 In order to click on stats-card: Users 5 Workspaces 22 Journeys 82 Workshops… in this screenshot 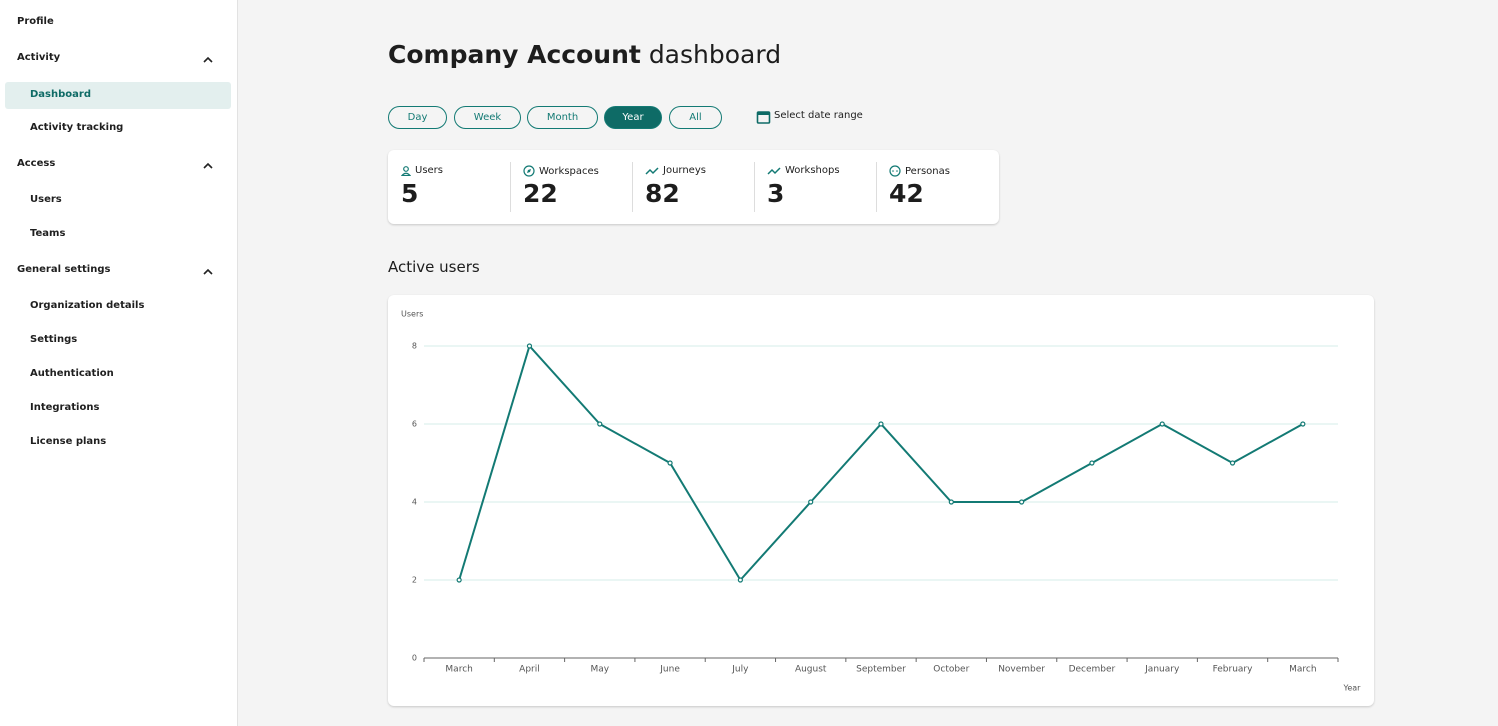, I will do `click(693, 187)`.